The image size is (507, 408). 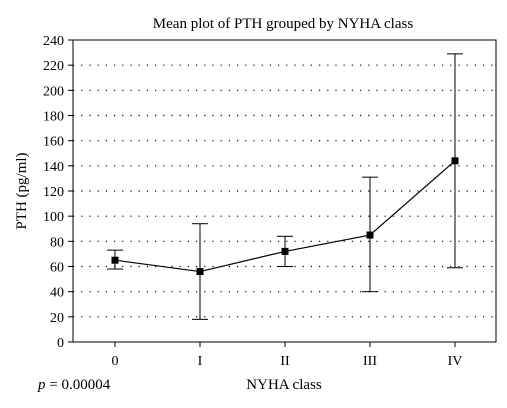 I want to click on p-value-annotation: p = 0.00004, so click(x=74, y=385).